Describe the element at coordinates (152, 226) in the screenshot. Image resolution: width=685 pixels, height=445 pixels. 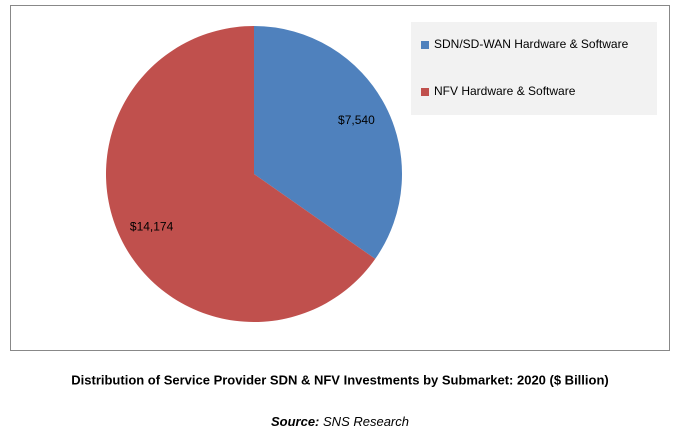
I see `data-label: $14,174` at that location.